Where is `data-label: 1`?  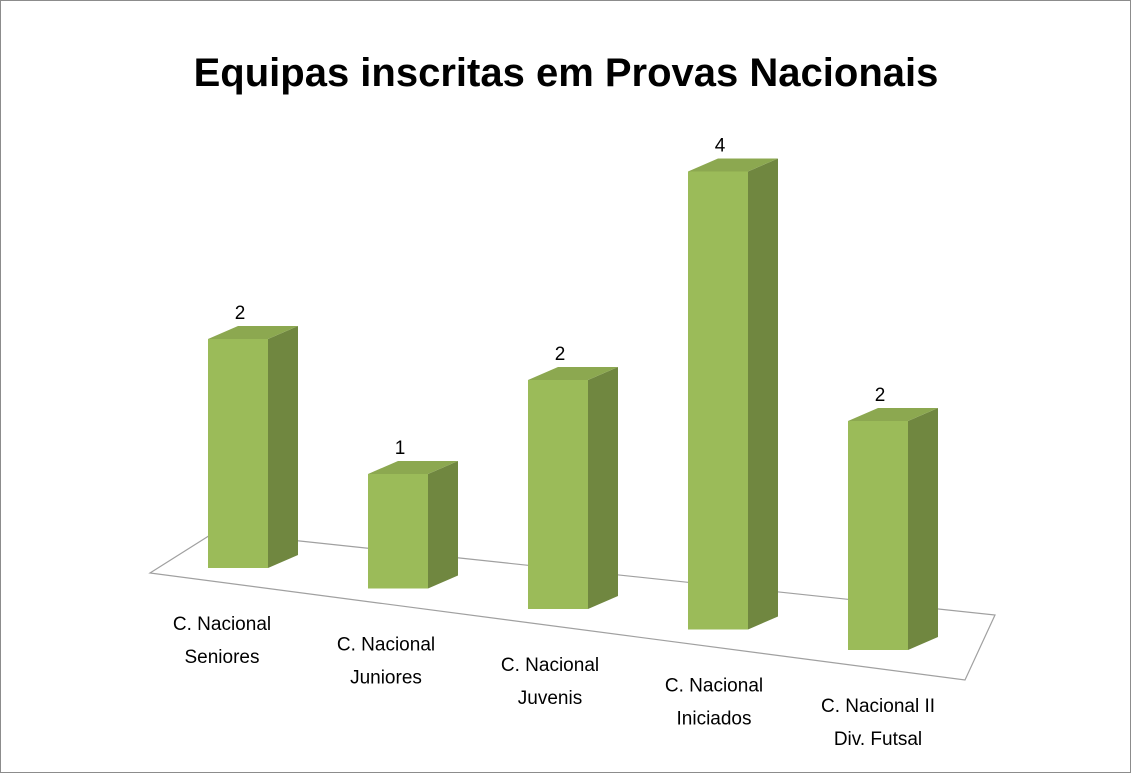 data-label: 1 is located at coordinates (400, 448).